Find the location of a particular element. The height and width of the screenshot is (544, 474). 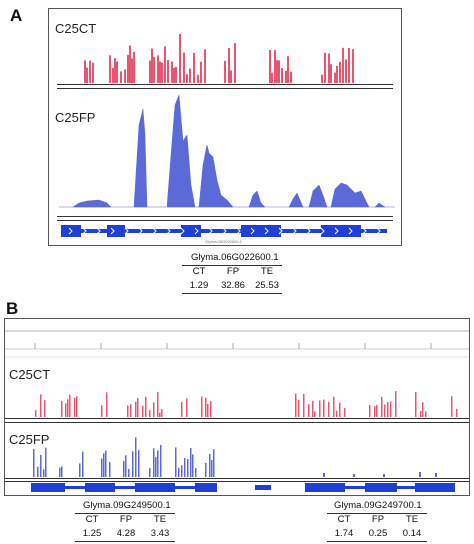

panel-a-header-fp: FP is located at coordinates (233, 271).